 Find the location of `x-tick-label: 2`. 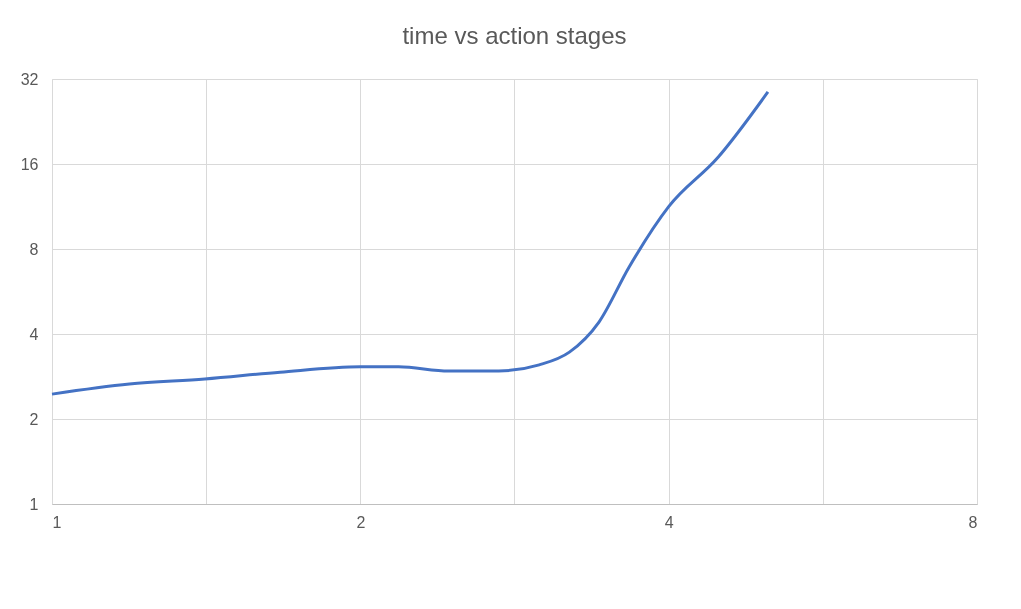

x-tick-label: 2 is located at coordinates (361, 522).